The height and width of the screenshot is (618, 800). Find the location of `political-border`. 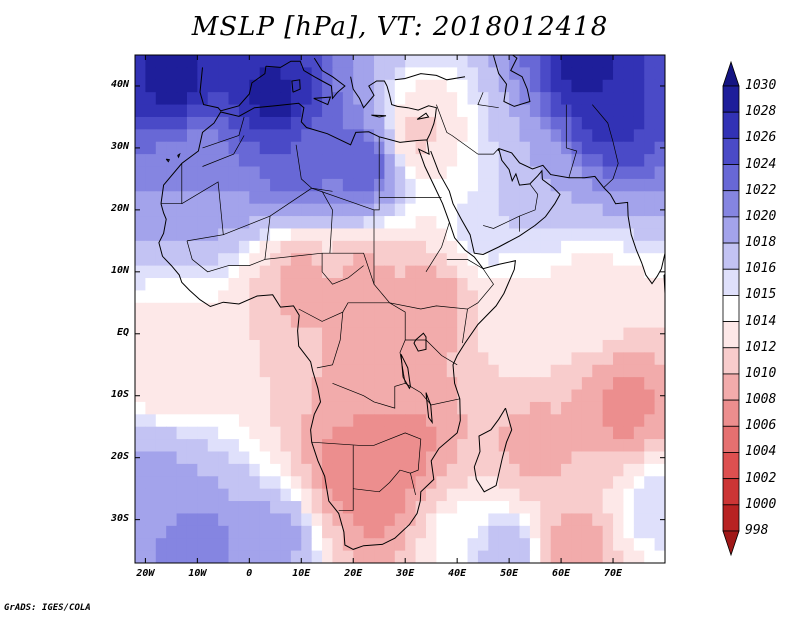

political-border is located at coordinates (314, 168).